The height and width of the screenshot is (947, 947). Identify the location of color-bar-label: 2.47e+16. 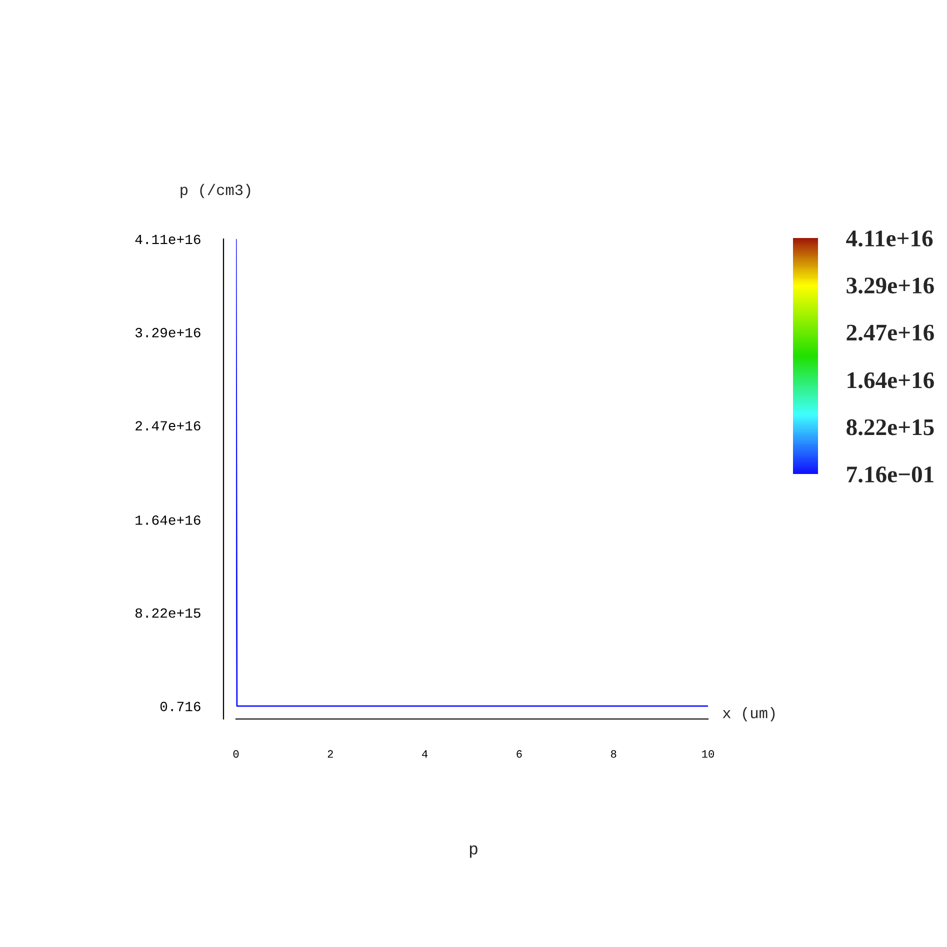
(890, 332).